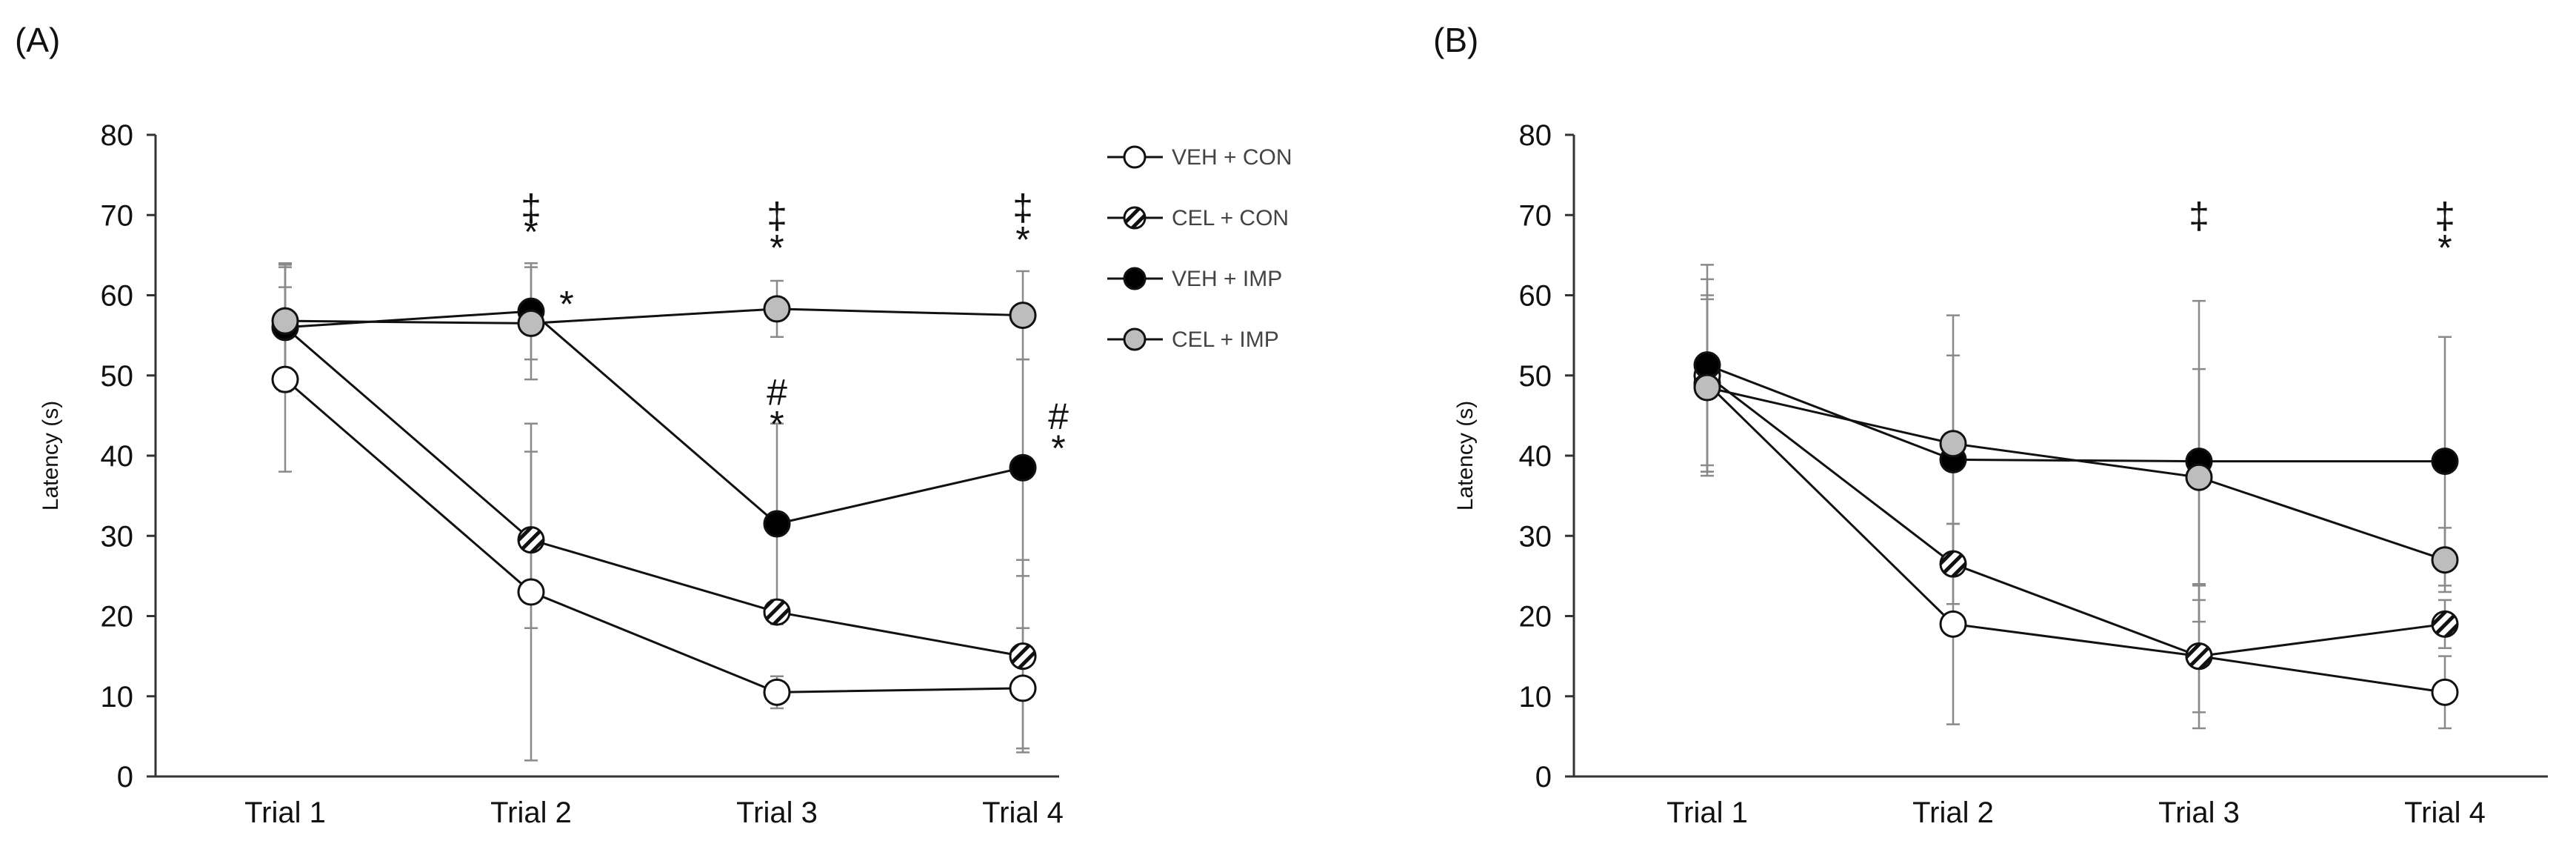 The width and height of the screenshot is (2576, 855). I want to click on legend-label: CEL + CON, so click(1230, 218).